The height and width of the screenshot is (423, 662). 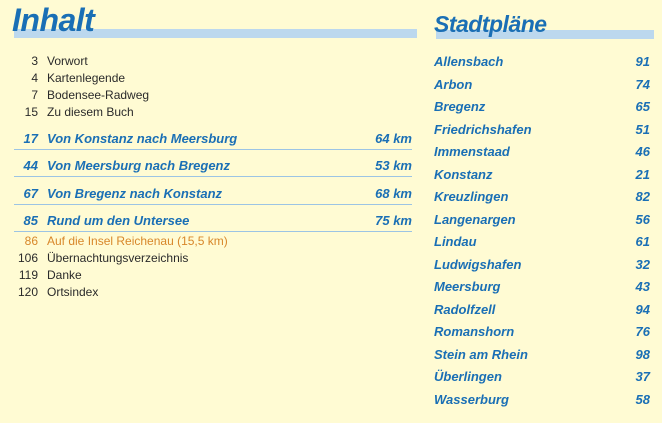 I want to click on city-page: 51, so click(x=642, y=129).